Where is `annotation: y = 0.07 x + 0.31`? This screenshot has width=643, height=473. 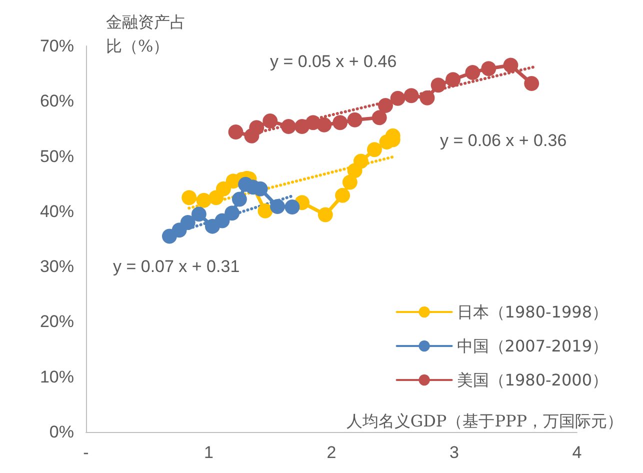
annotation: y = 0.07 x + 0.31 is located at coordinates (176, 266).